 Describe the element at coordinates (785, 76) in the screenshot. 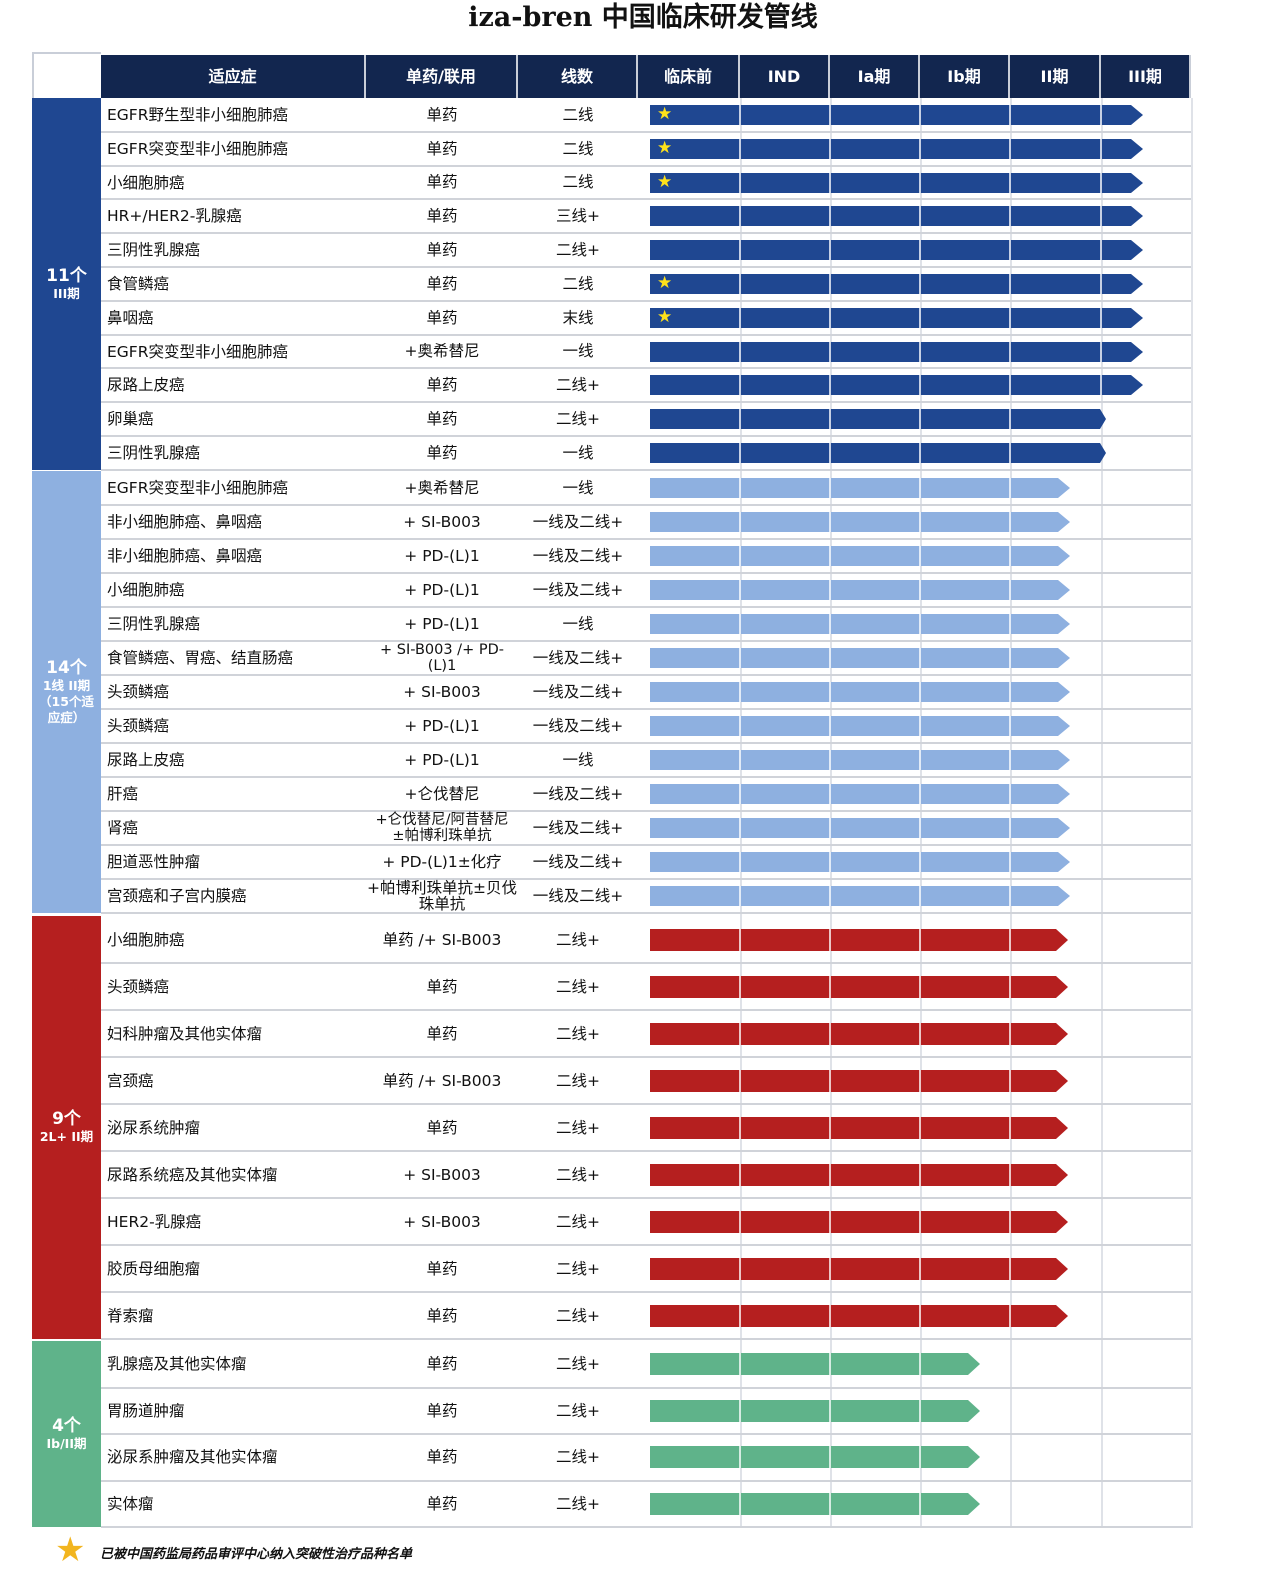

I see `column-header-4: IND` at that location.